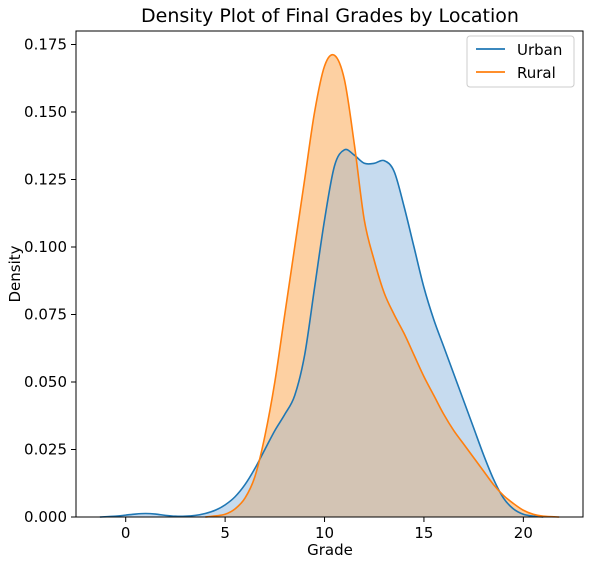 Image resolution: width=591 pixels, height=565 pixels. What do you see at coordinates (15, 273) in the screenshot?
I see `y-axis-label: Density` at bounding box center [15, 273].